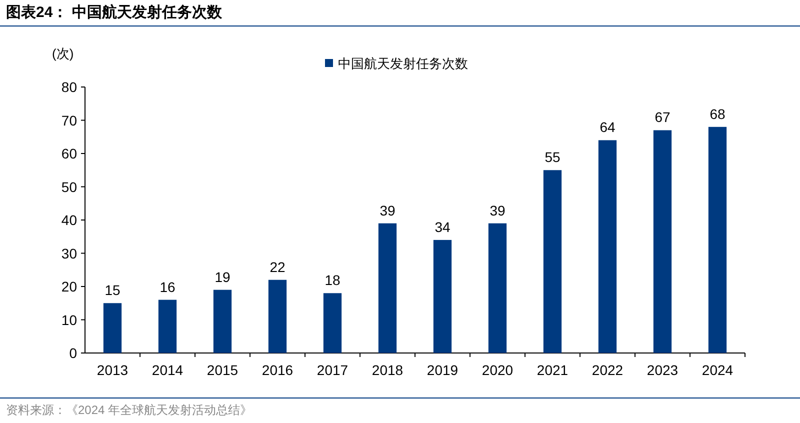 The width and height of the screenshot is (800, 423). What do you see at coordinates (388, 370) in the screenshot?
I see `x-tick-label: 2018` at bounding box center [388, 370].